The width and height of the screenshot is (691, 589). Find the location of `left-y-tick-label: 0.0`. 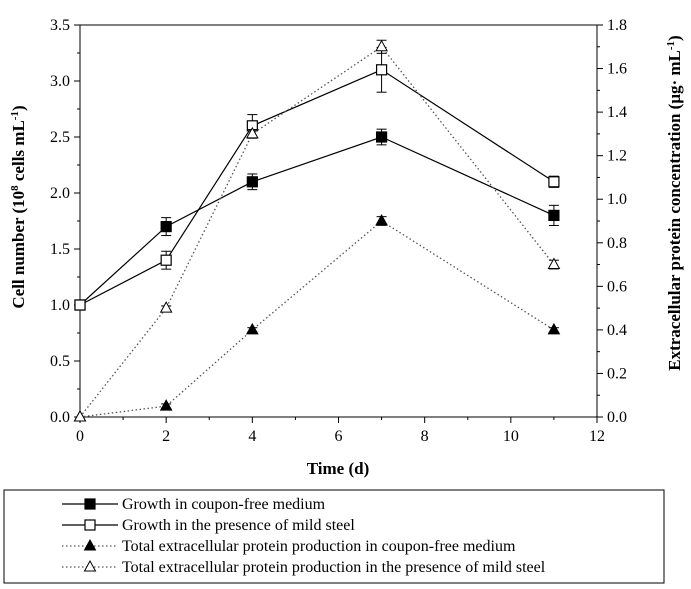

left-y-tick-label: 0.0 is located at coordinates (60, 417).